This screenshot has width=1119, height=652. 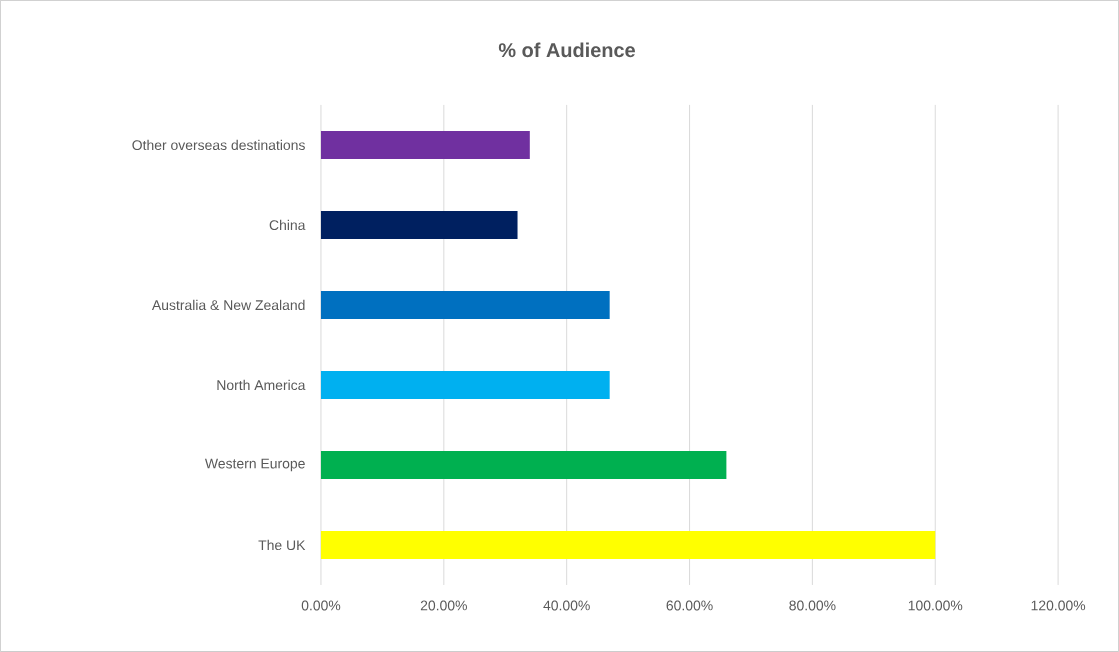 I want to click on y-tick-label: The UK, so click(x=282, y=545).